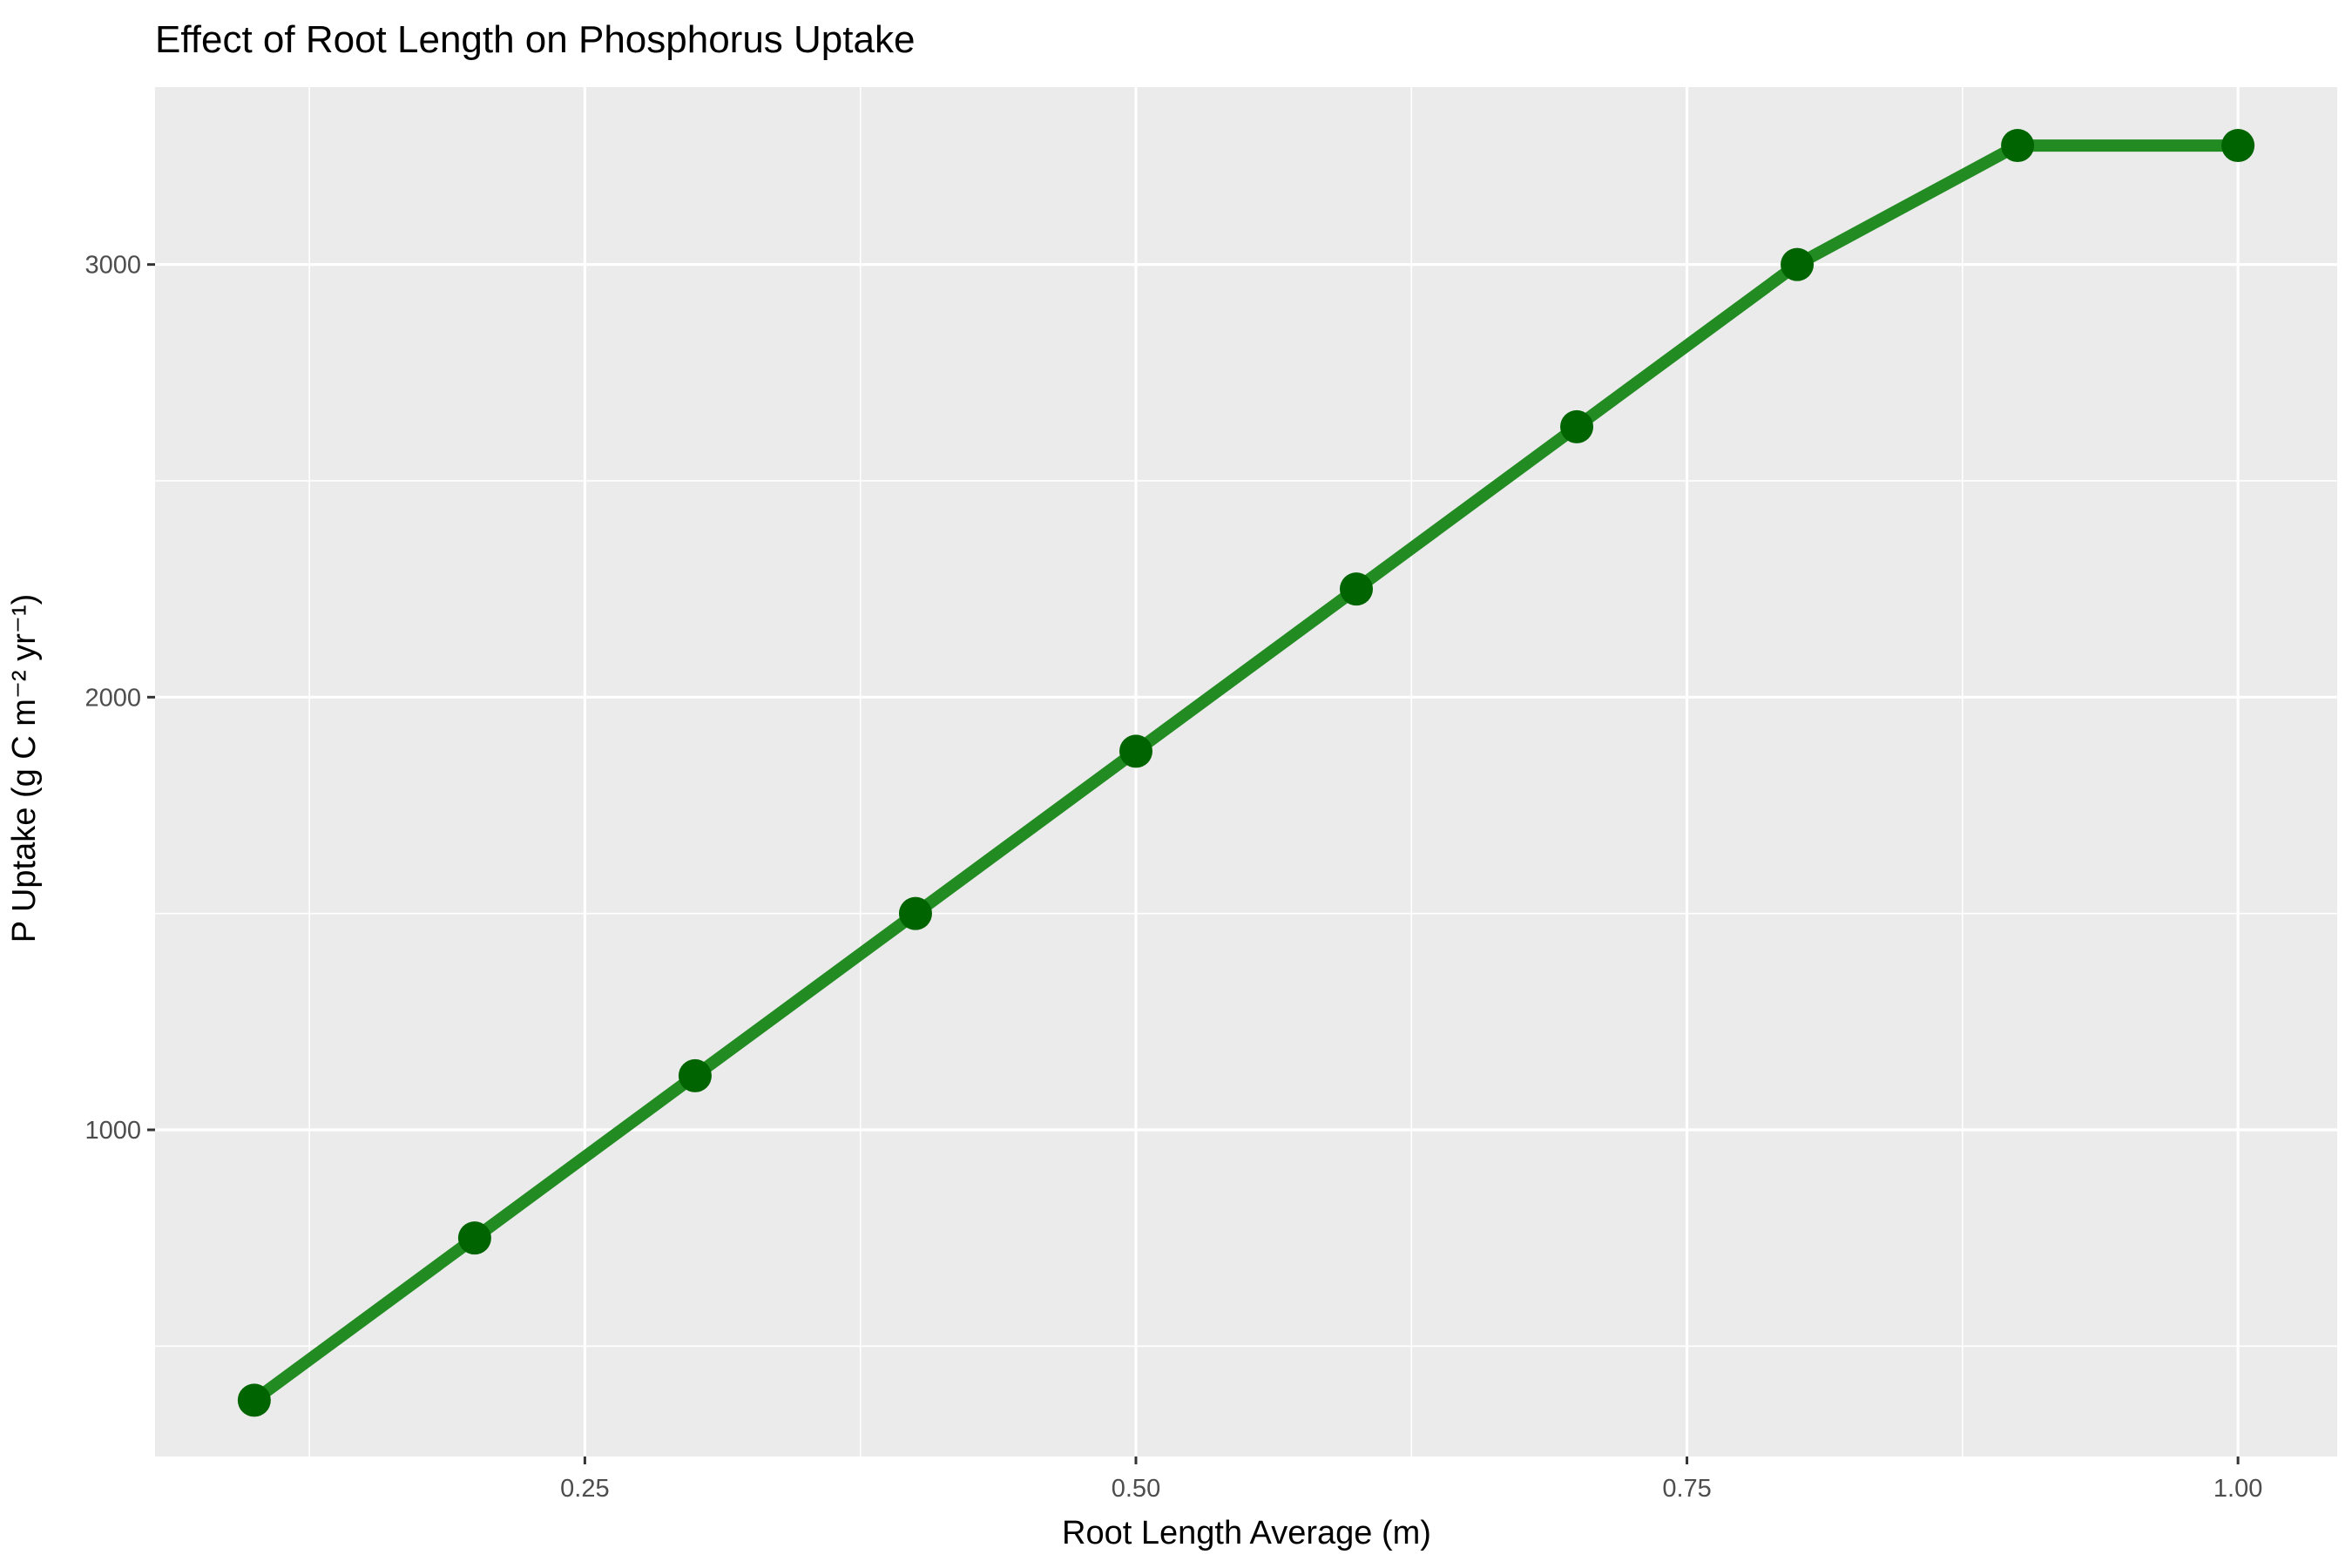 Image resolution: width=2352 pixels, height=1568 pixels. What do you see at coordinates (1246, 1533) in the screenshot?
I see `x-axis-title: Root Length Average (m)` at bounding box center [1246, 1533].